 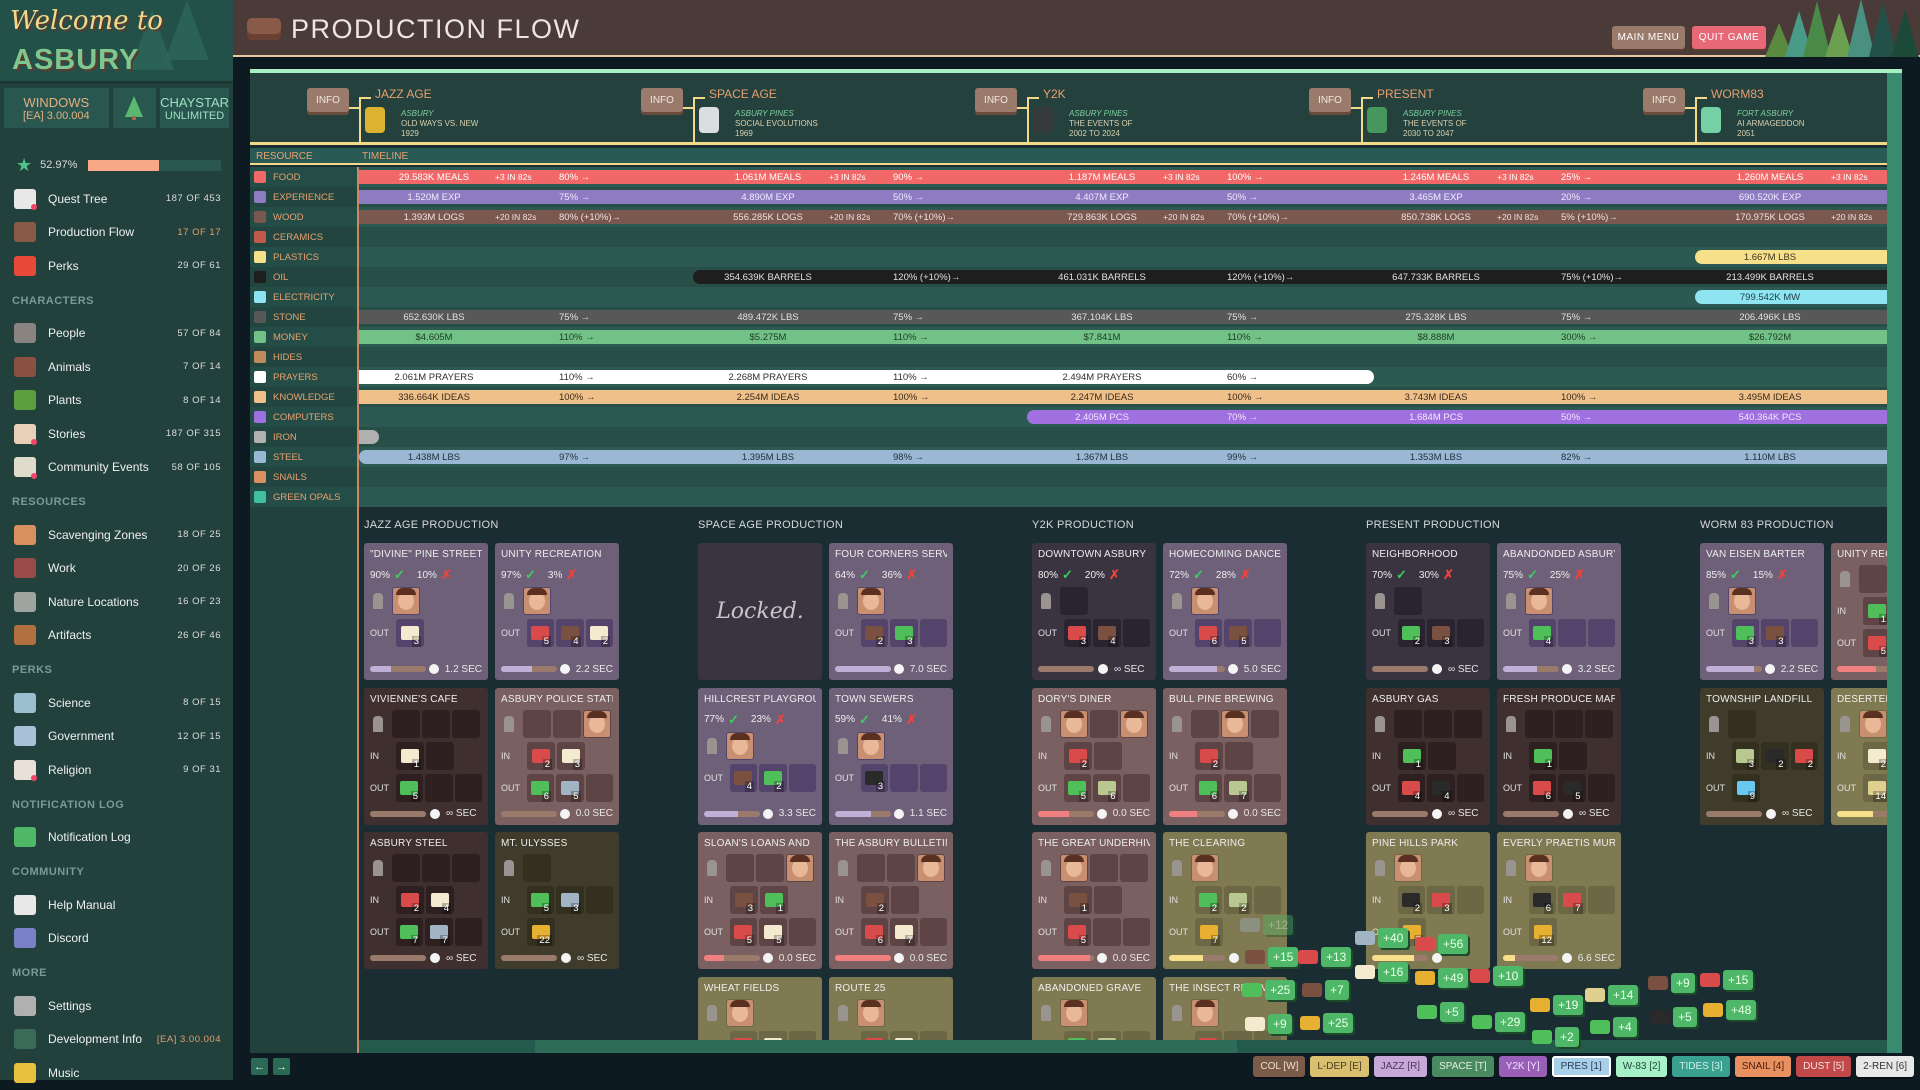 What do you see at coordinates (1559, 611) in the screenshot?
I see `production-card: ABANDONDED ASBURY 75% ✓ 25% ✗ OUT 4 3.2 SEC` at bounding box center [1559, 611].